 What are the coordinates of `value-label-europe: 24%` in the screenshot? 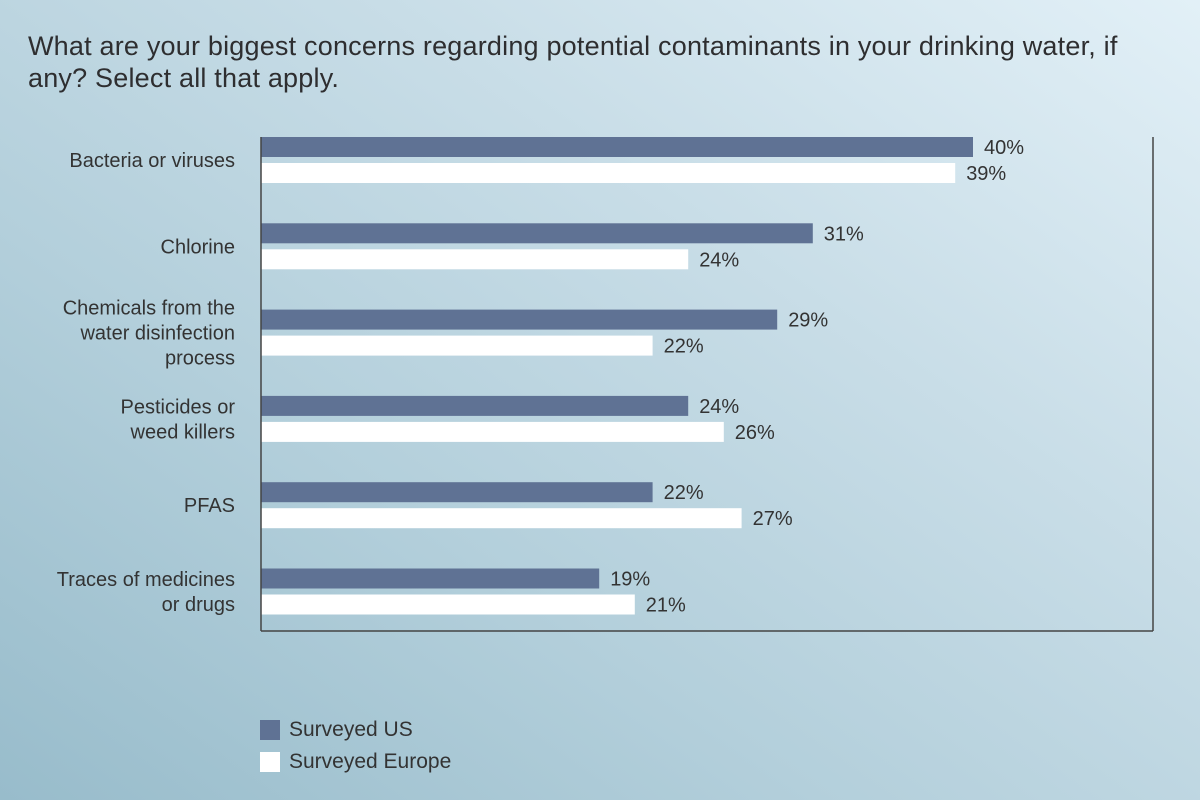 It's located at (719, 260).